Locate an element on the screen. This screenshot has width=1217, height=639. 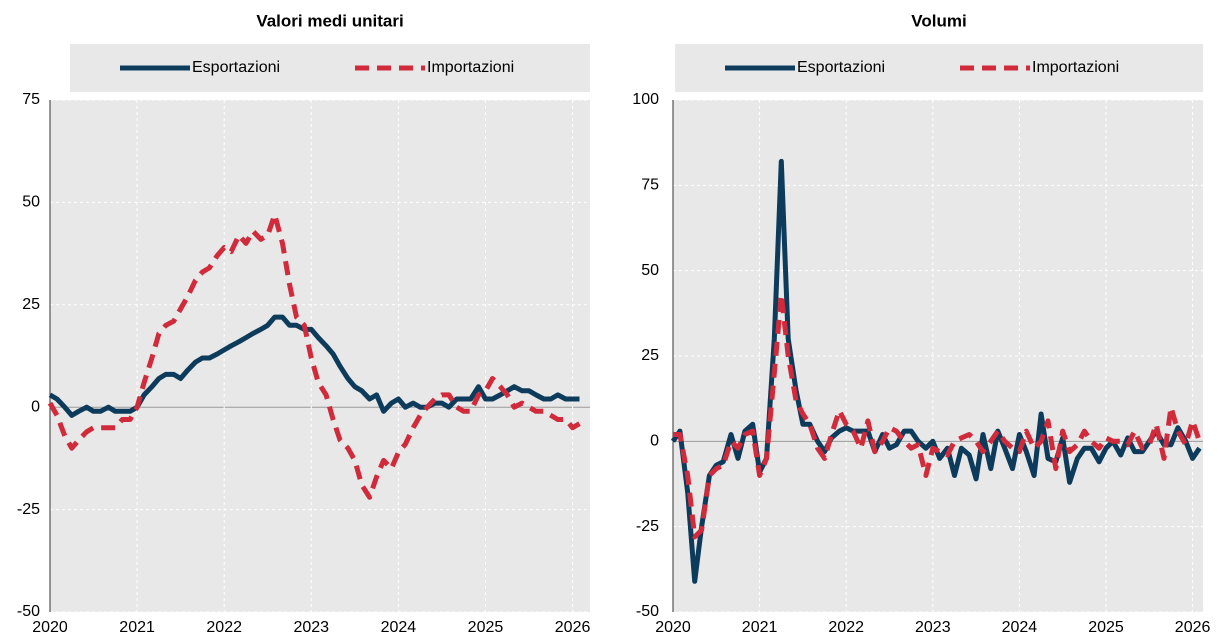
chart-title: Volumi is located at coordinates (938, 20).